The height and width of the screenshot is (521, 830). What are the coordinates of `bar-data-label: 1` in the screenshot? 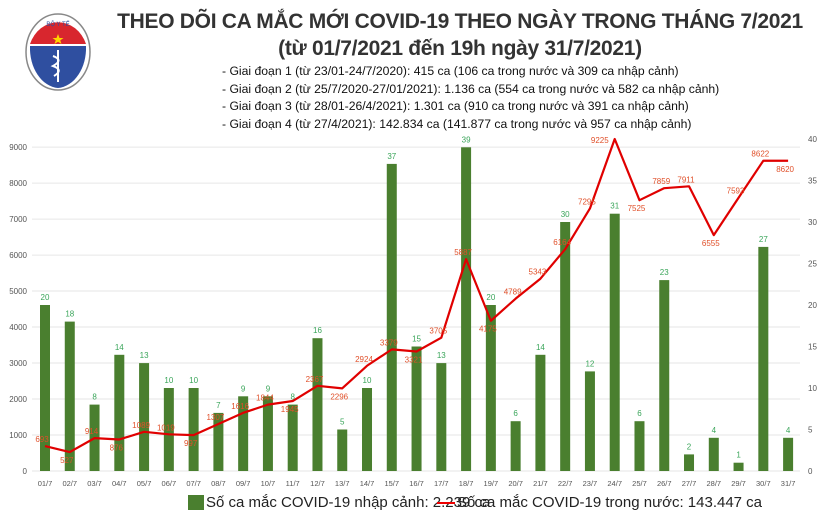 It's located at (738, 455).